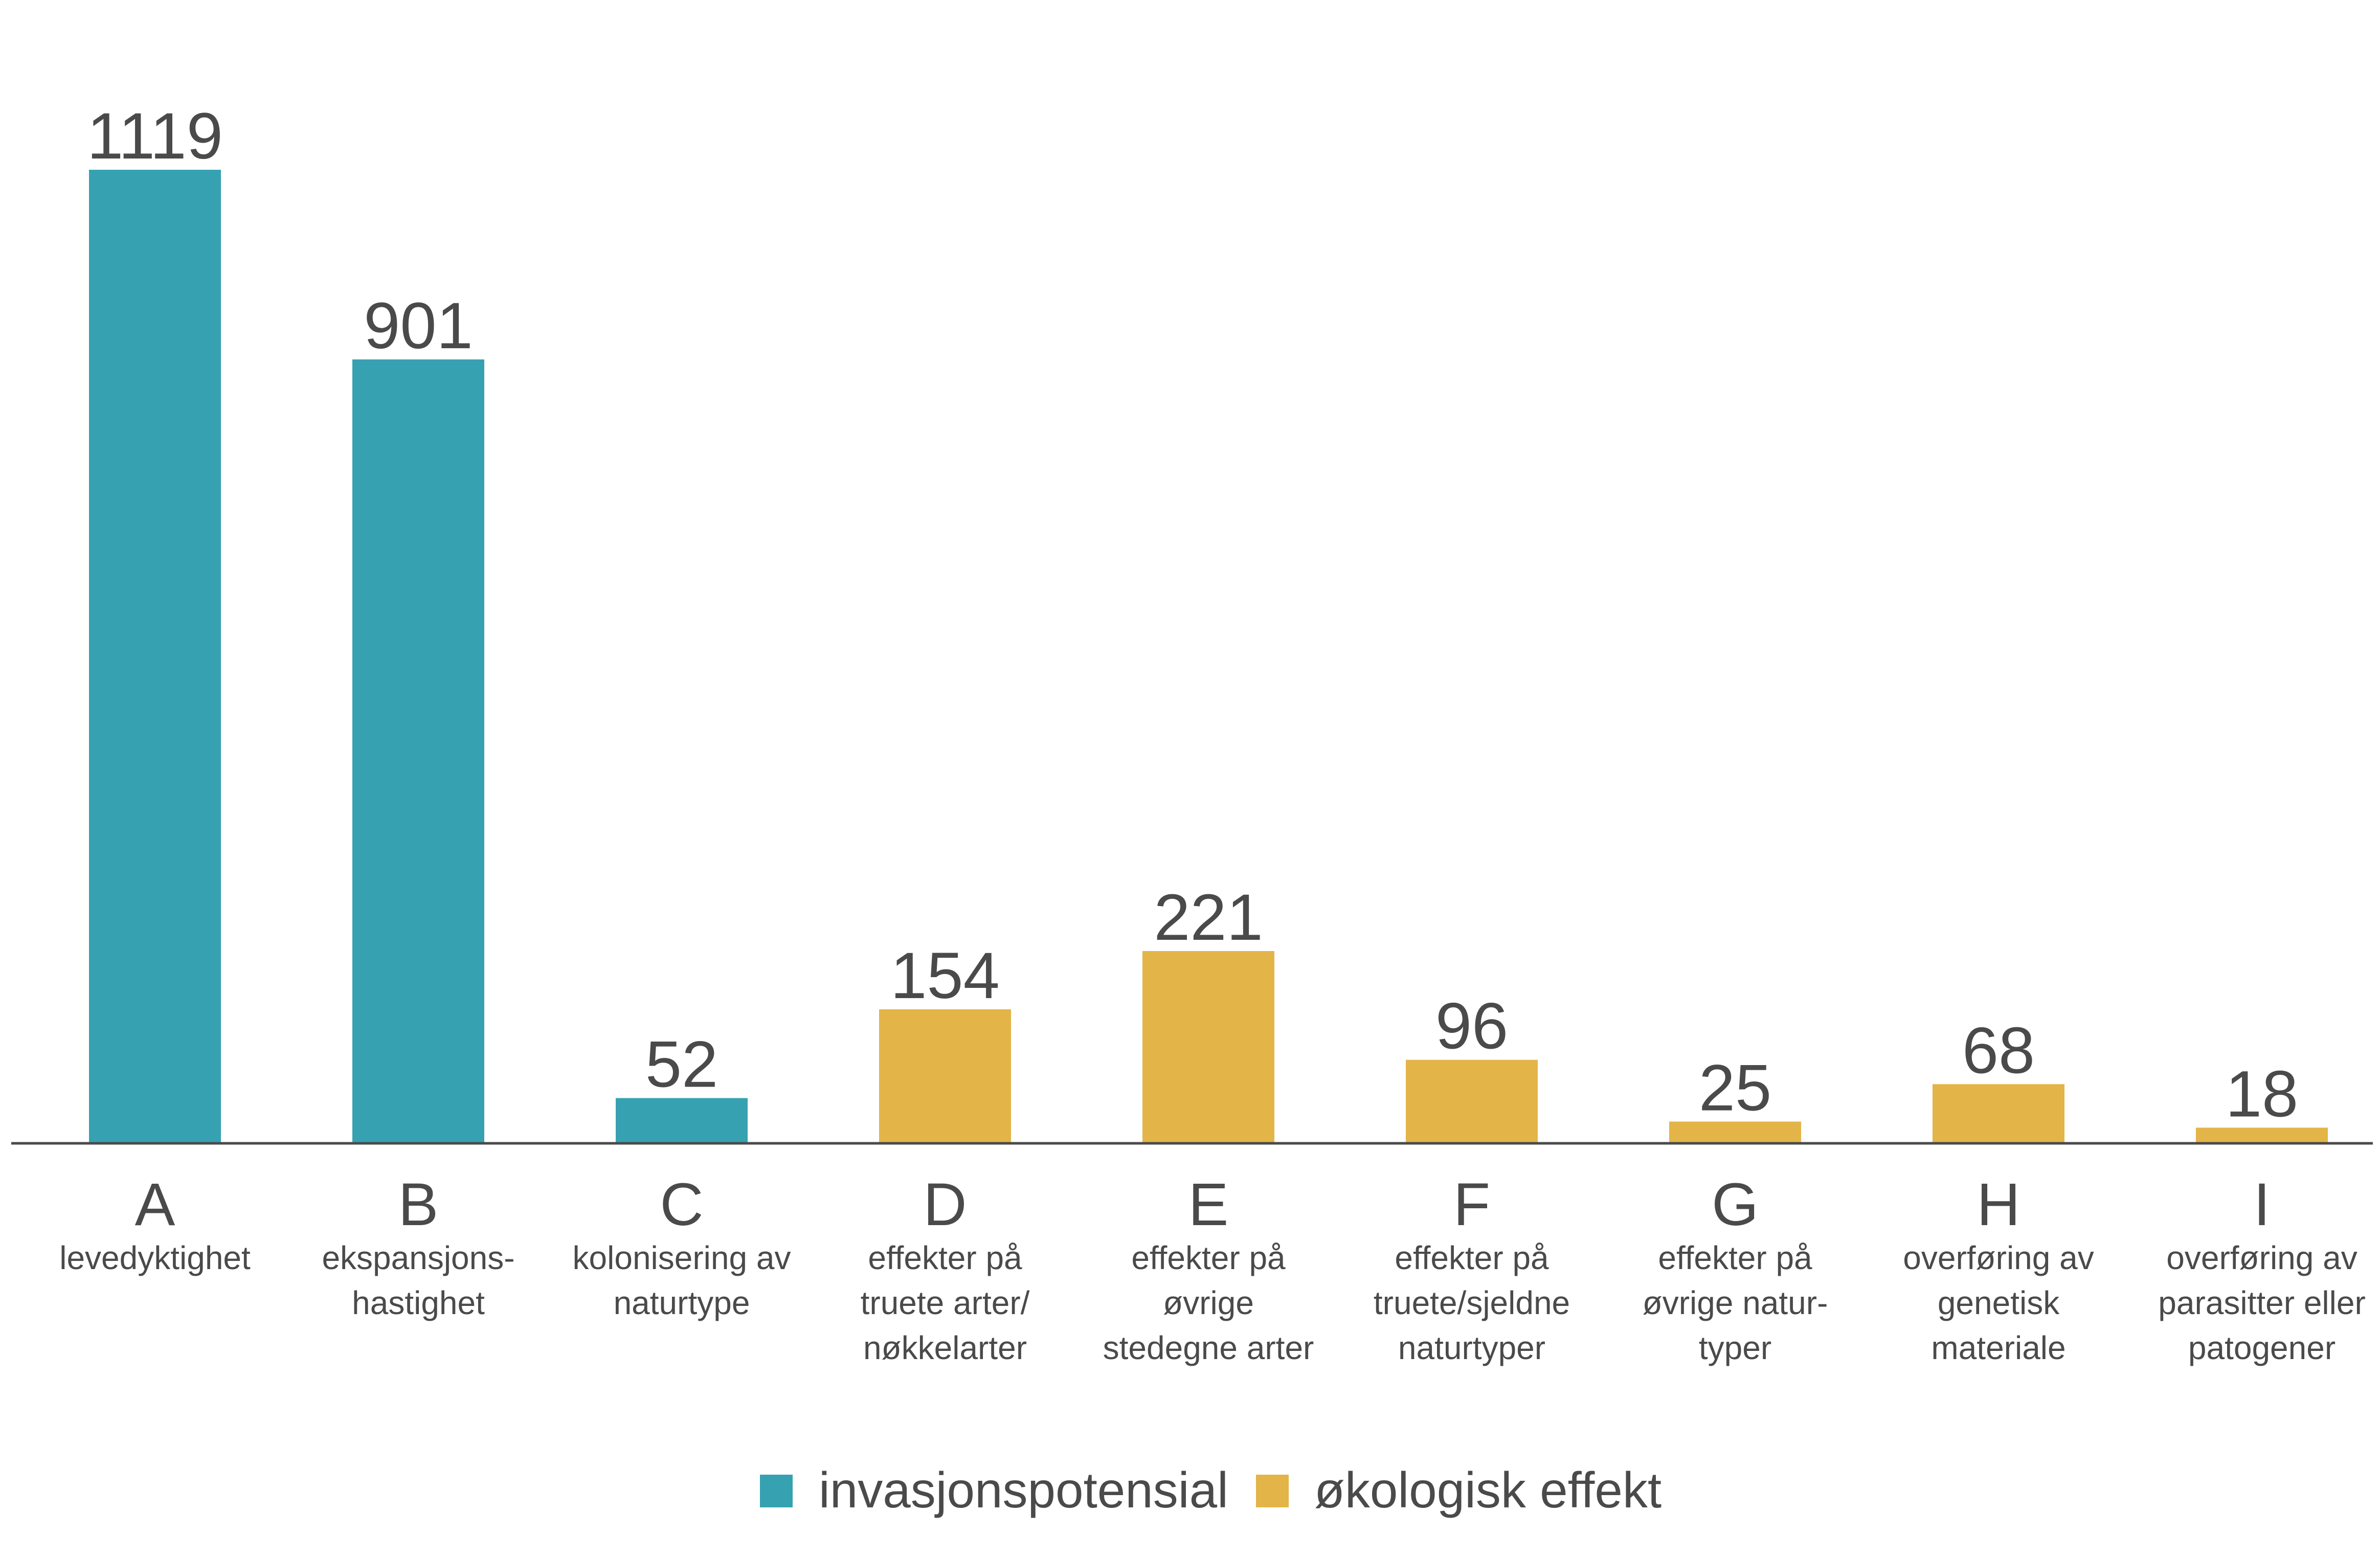 The height and width of the screenshot is (1558, 2380). What do you see at coordinates (1735, 1204) in the screenshot?
I see `category-letter-g: G` at bounding box center [1735, 1204].